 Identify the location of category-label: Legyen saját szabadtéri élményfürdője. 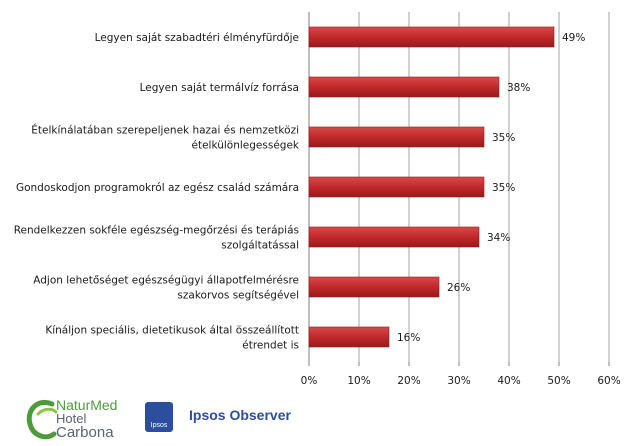
(197, 38).